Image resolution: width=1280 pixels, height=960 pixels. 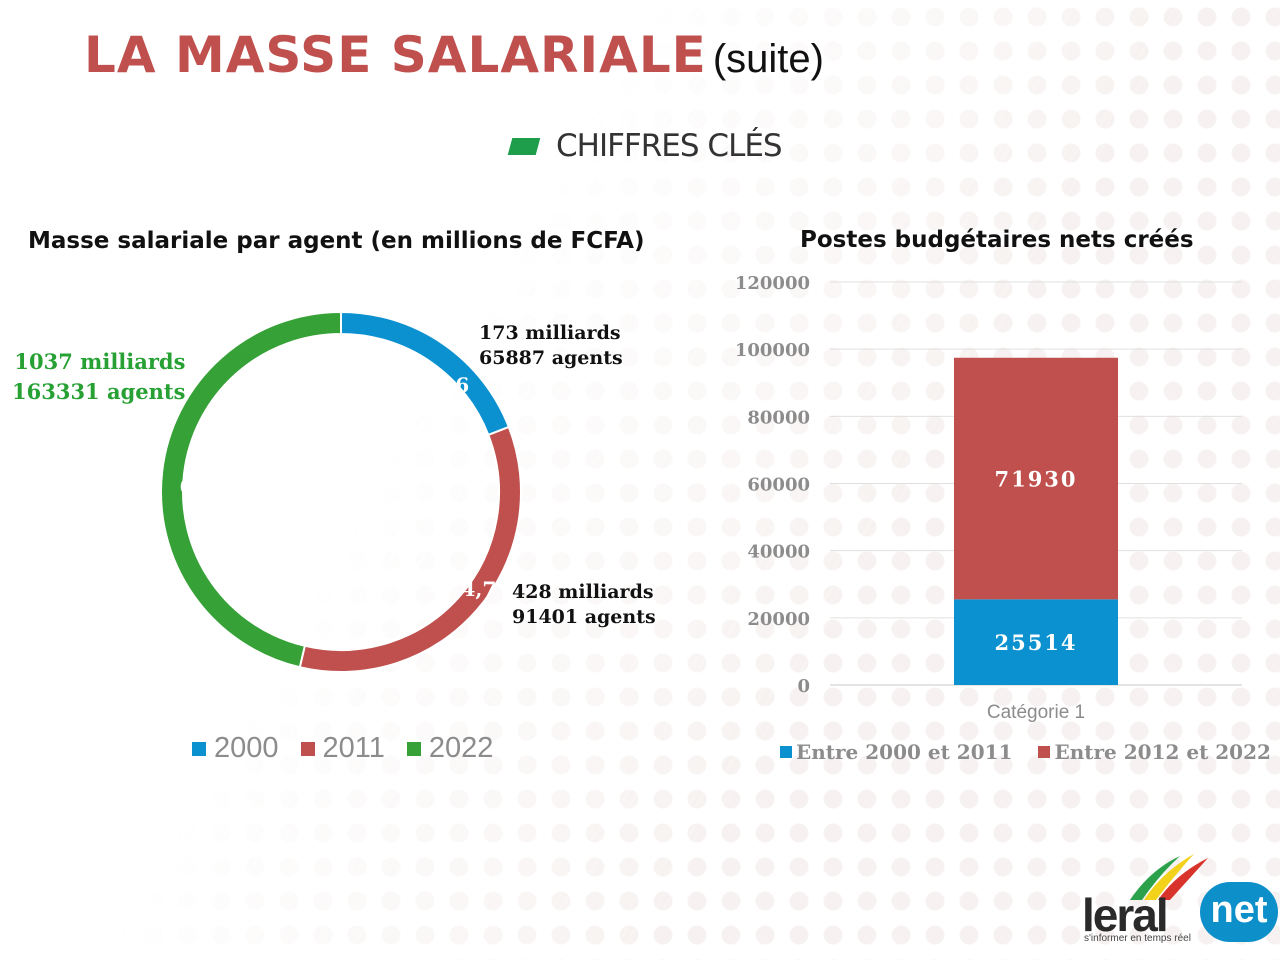 I want to click on bar-value-label-1: 71930, so click(x=1035, y=479).